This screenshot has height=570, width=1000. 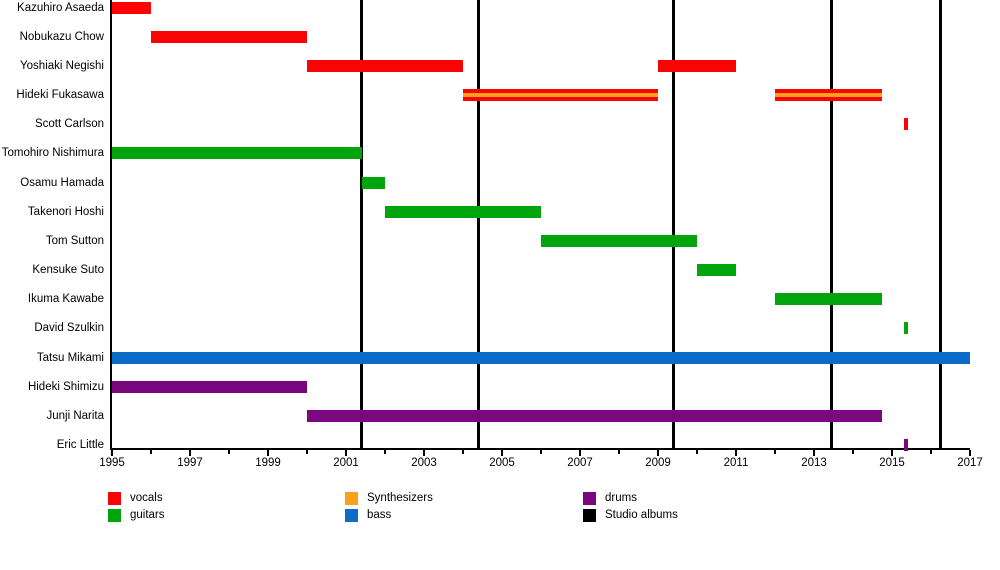 What do you see at coordinates (147, 515) in the screenshot?
I see `legend-label: guitars` at bounding box center [147, 515].